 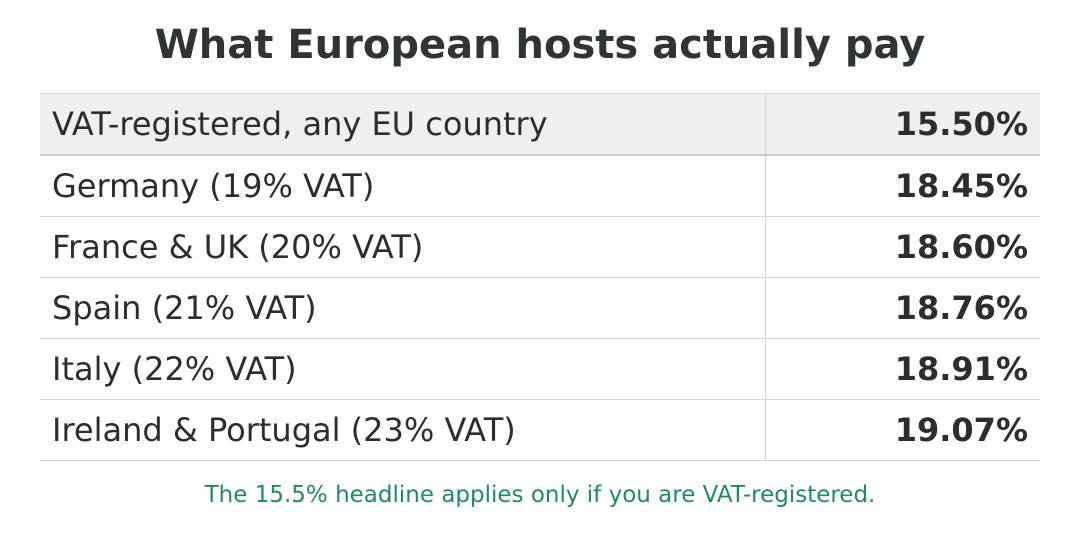 What do you see at coordinates (902, 124) in the screenshot?
I see `rate-cell: 15.50%` at bounding box center [902, 124].